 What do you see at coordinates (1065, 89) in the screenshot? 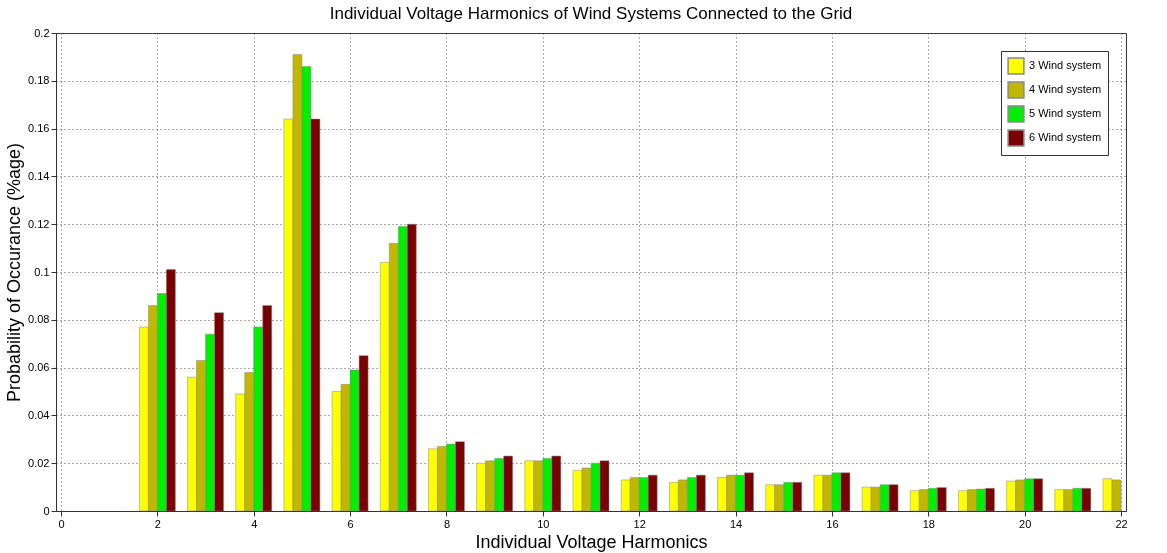
I see `legend-label: 4 Wind system` at bounding box center [1065, 89].